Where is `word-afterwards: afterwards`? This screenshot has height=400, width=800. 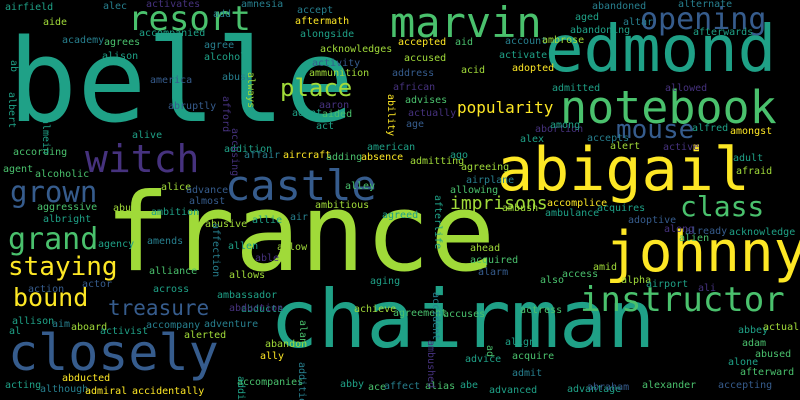
word-afterwards: afterwards is located at coordinates (723, 32).